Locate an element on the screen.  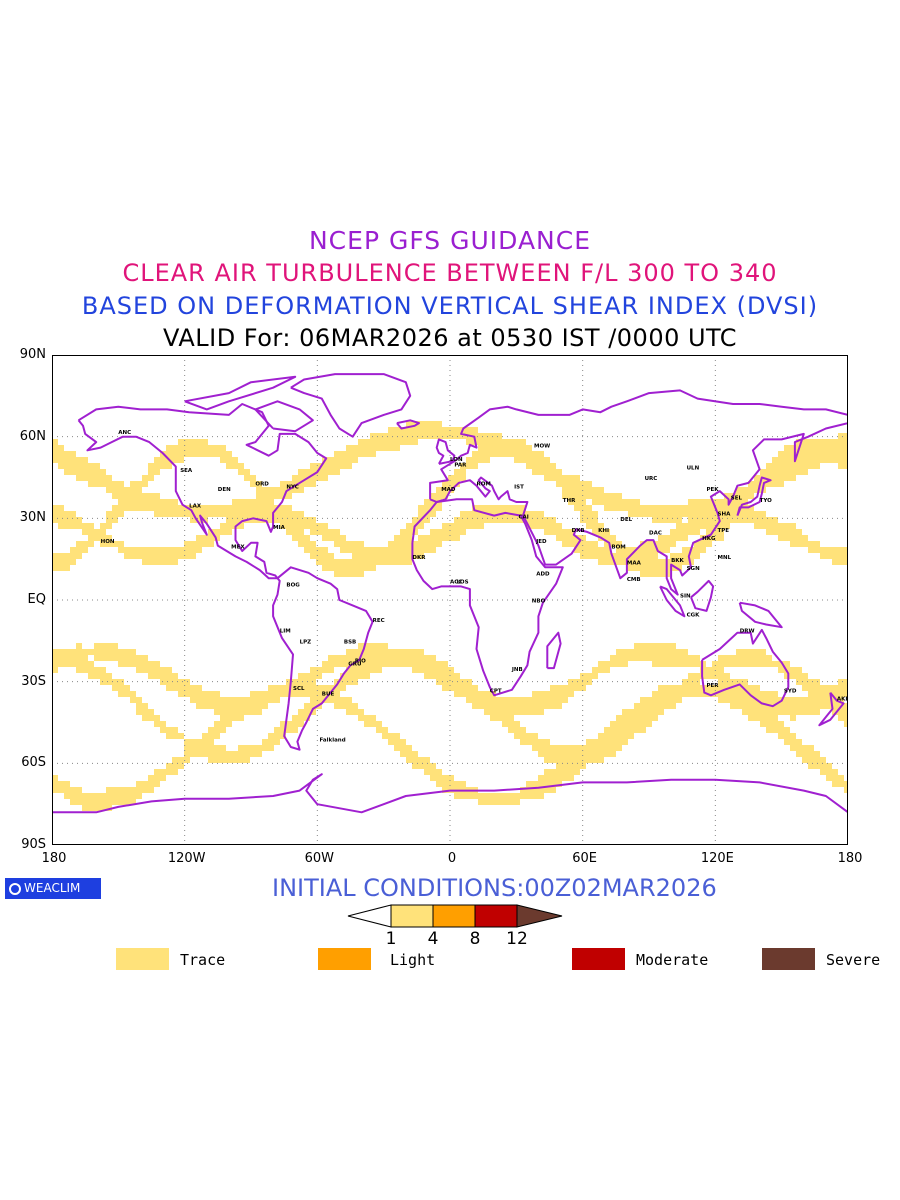
station-label: CAI is located at coordinates (524, 517).